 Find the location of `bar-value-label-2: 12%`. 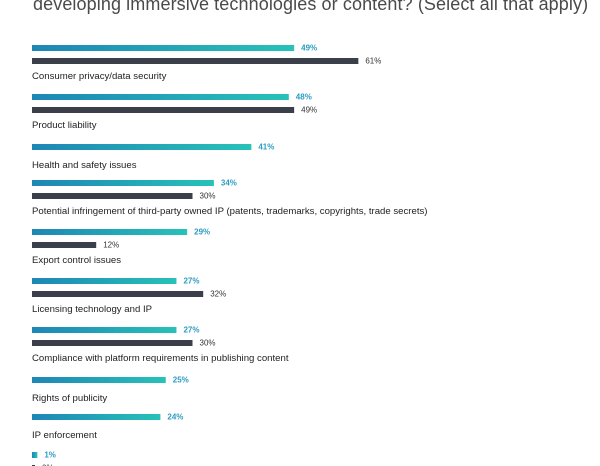

bar-value-label-2: 12% is located at coordinates (111, 245).